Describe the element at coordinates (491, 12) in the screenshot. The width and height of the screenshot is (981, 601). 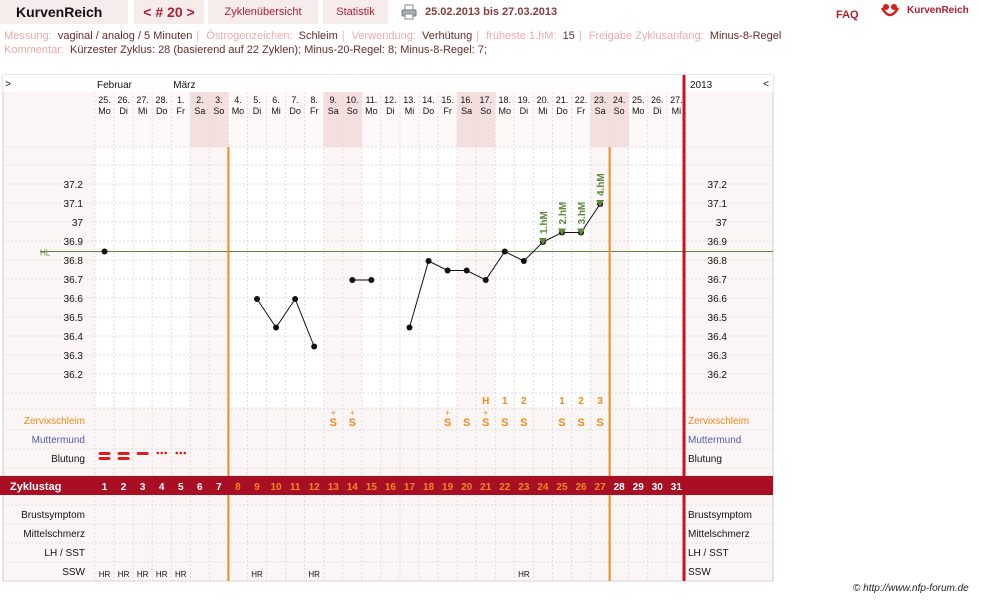
I see `date-range: 25.02.2013 bis 27.03.2013` at that location.